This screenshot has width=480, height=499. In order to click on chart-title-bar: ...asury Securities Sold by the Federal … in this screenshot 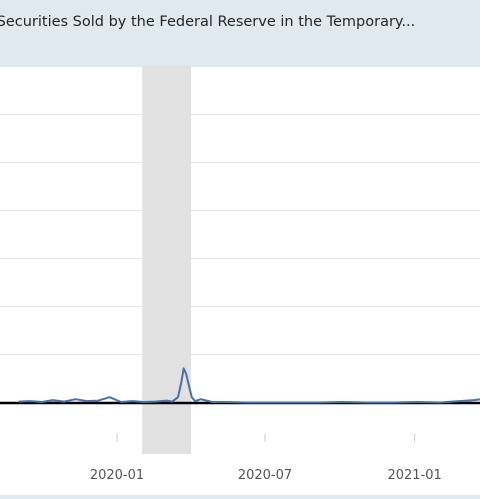, I will do `click(240, 25)`.